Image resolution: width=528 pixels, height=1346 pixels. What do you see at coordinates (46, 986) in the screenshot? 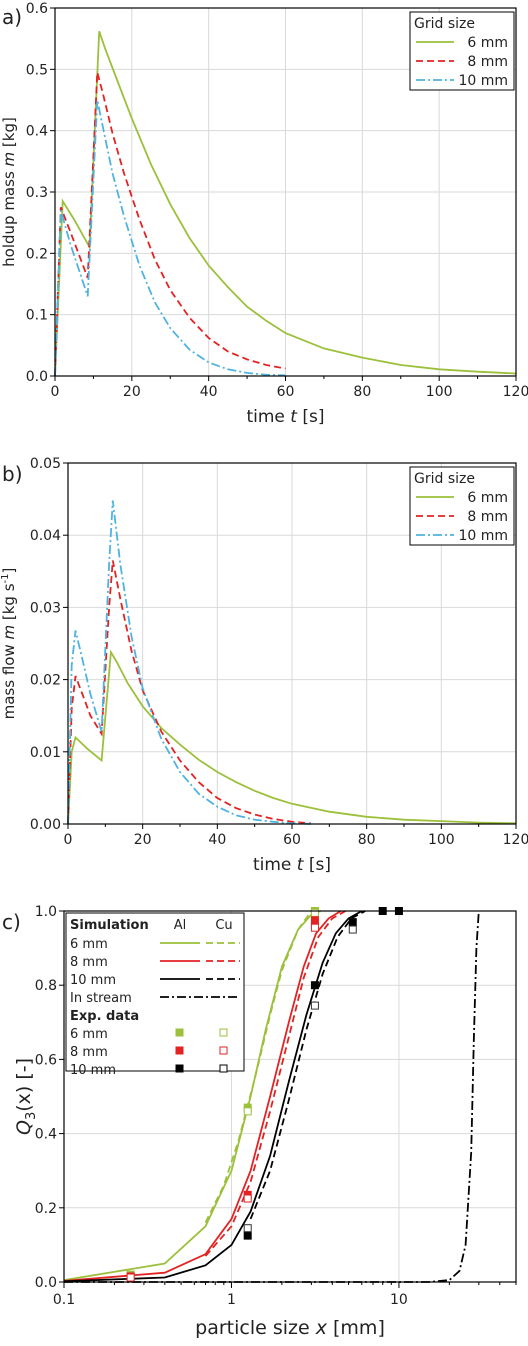
I see `y-tick-label: 0.8` at bounding box center [46, 986].